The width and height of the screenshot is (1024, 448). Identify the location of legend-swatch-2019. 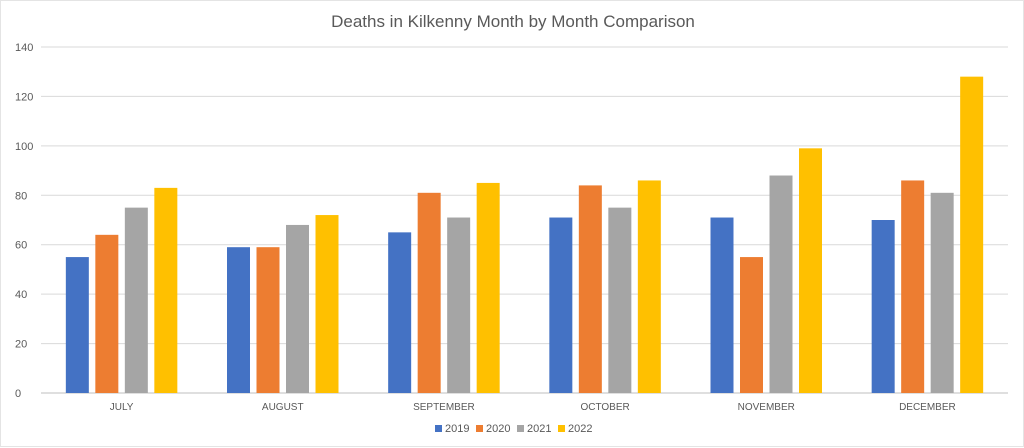
(438, 428).